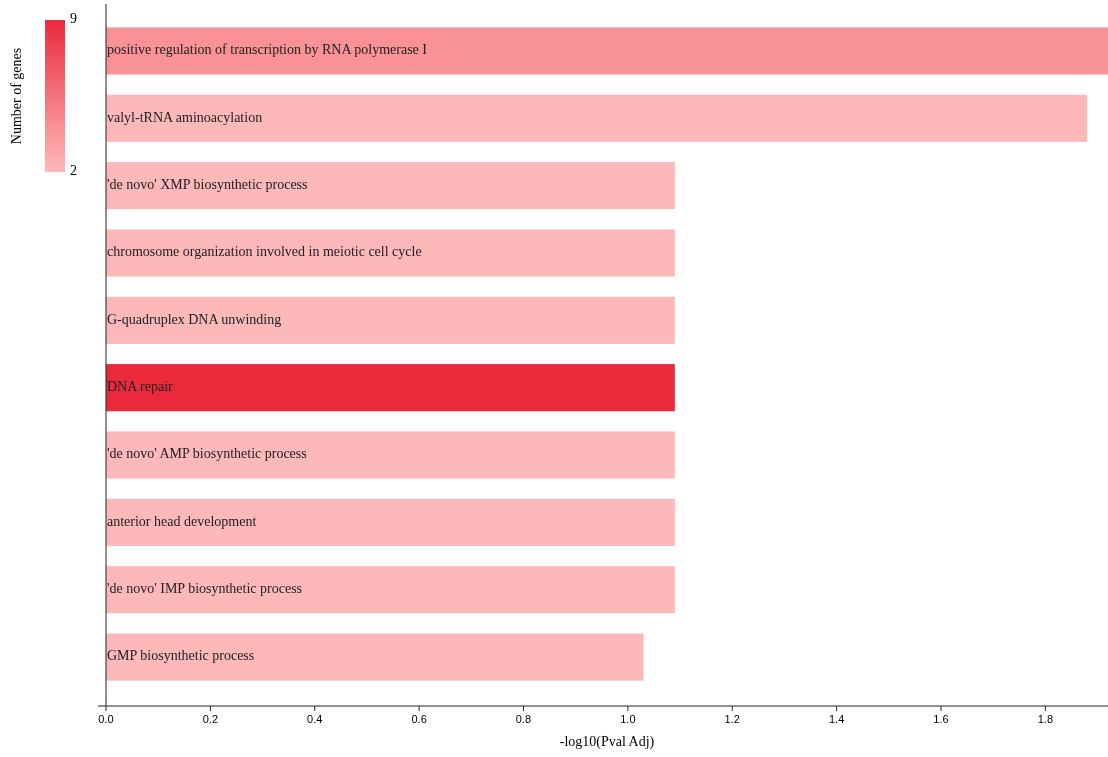  What do you see at coordinates (732, 719) in the screenshot?
I see `x-tick-label: 1.2` at bounding box center [732, 719].